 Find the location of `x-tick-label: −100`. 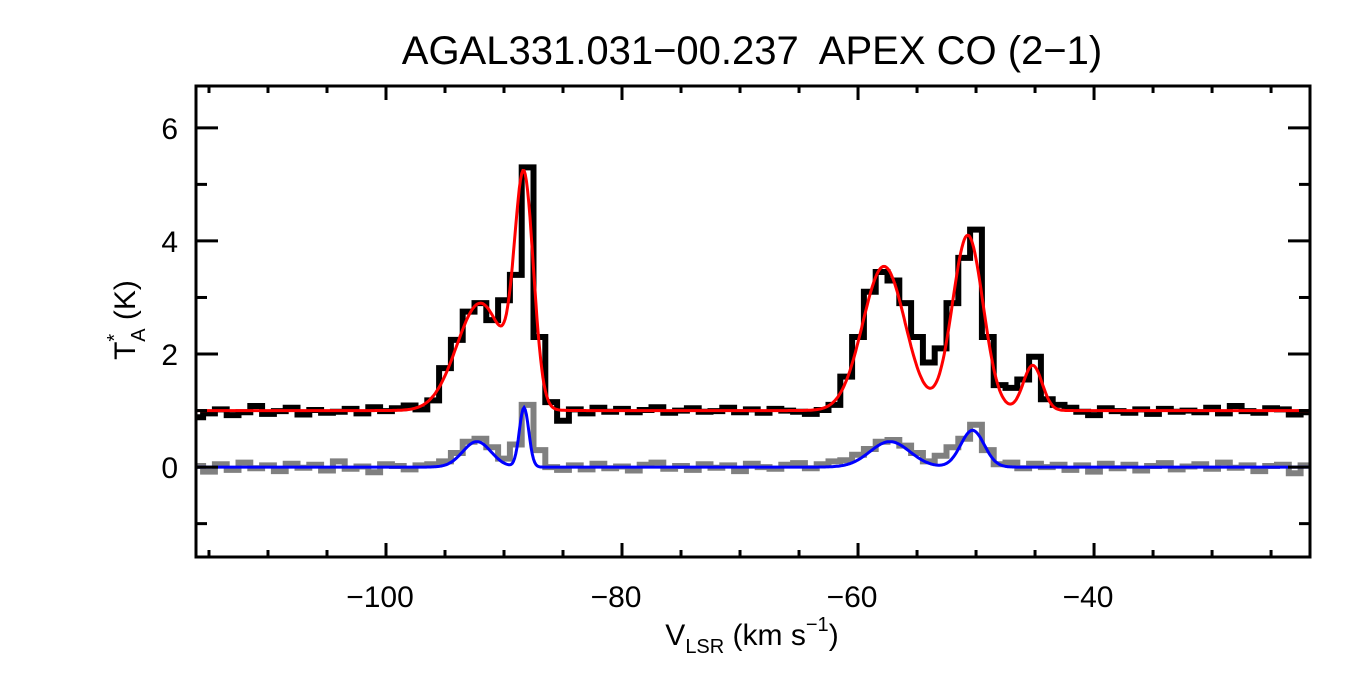

x-tick-label: −100 is located at coordinates (380, 597).